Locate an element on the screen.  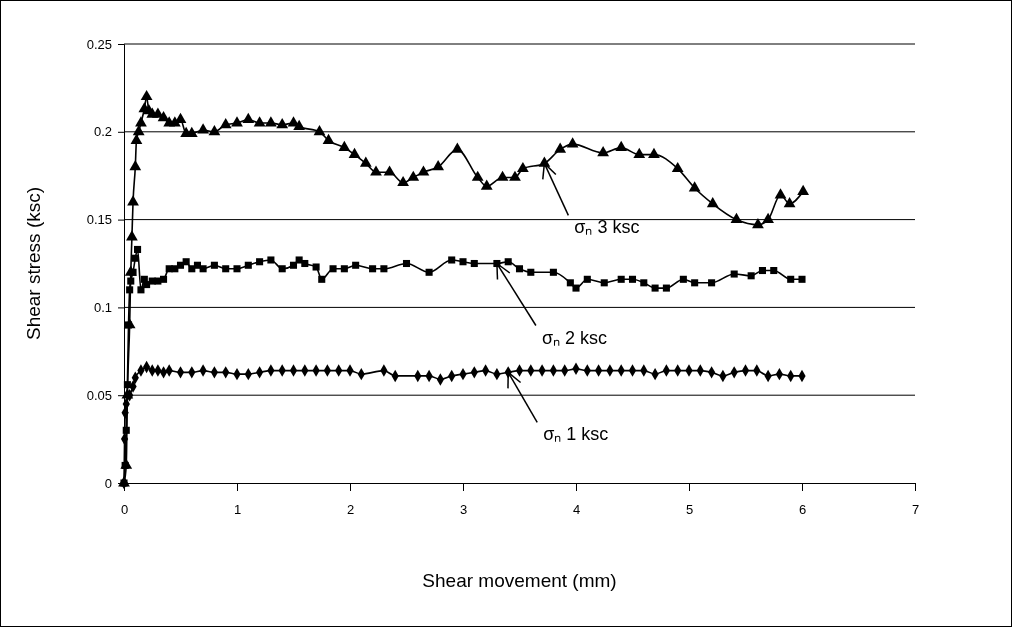
y-tick-label: 0.2 is located at coordinates (102, 132).